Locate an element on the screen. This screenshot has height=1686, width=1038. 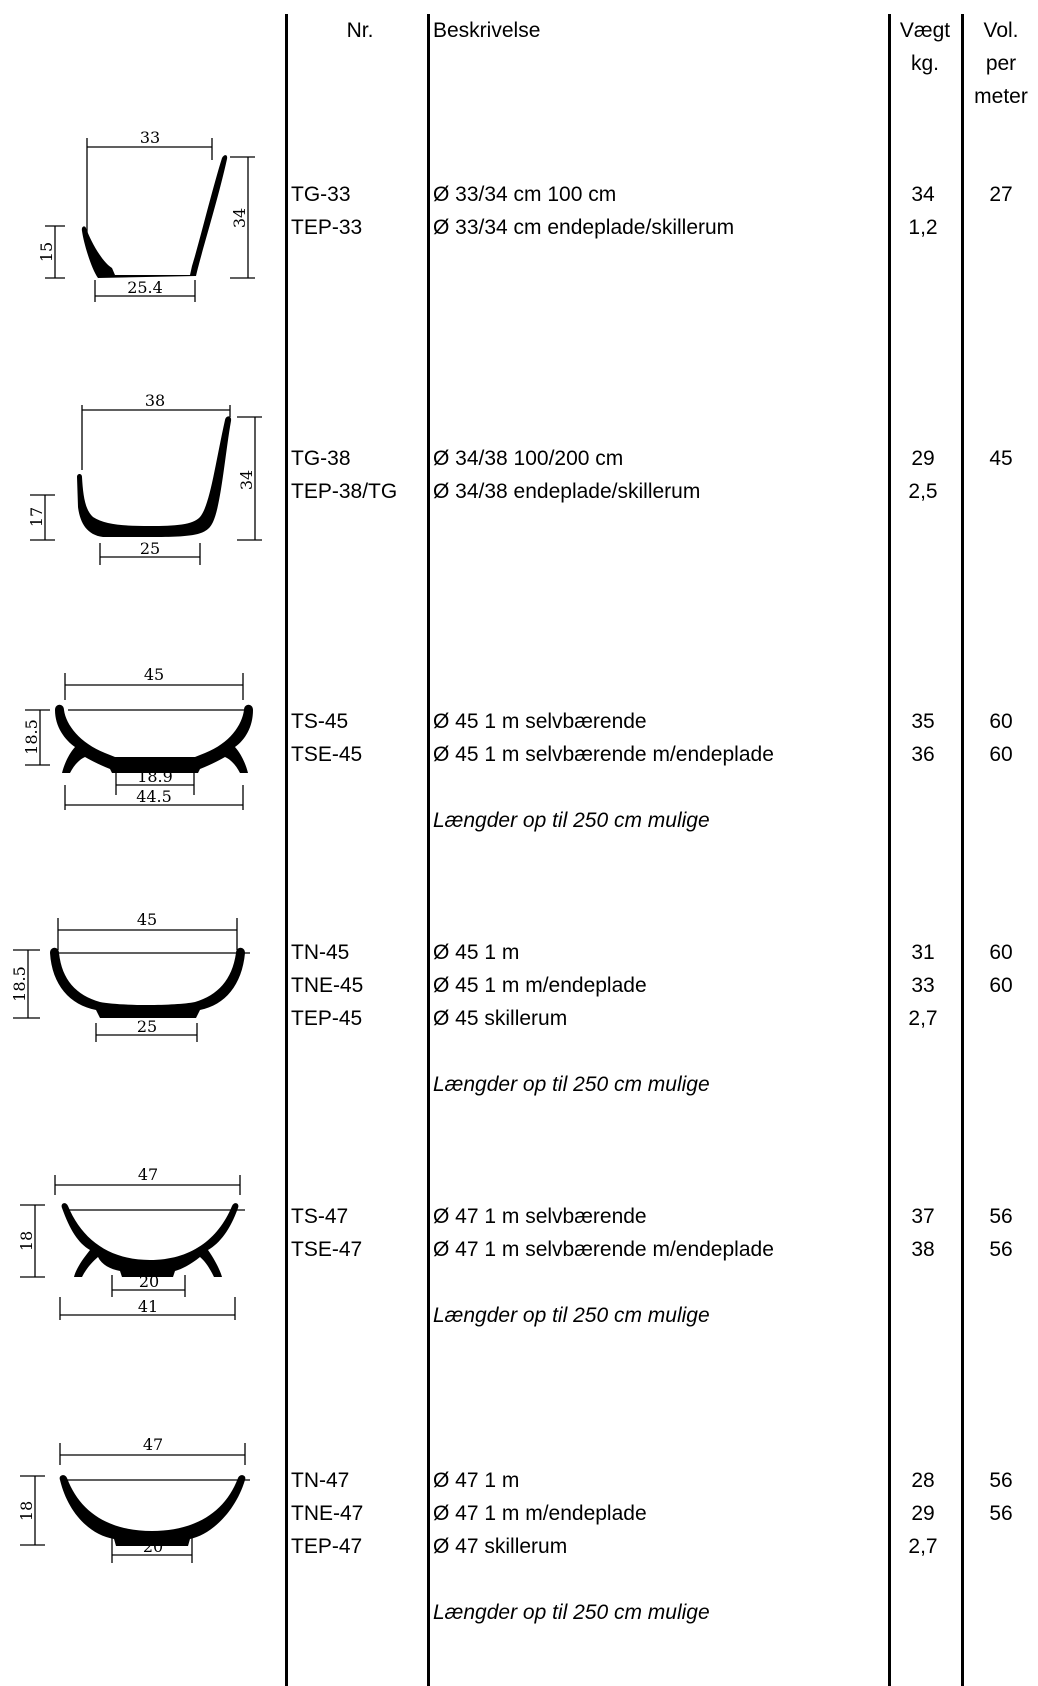
product-nr: TN-47 is located at coordinates (320, 1480).